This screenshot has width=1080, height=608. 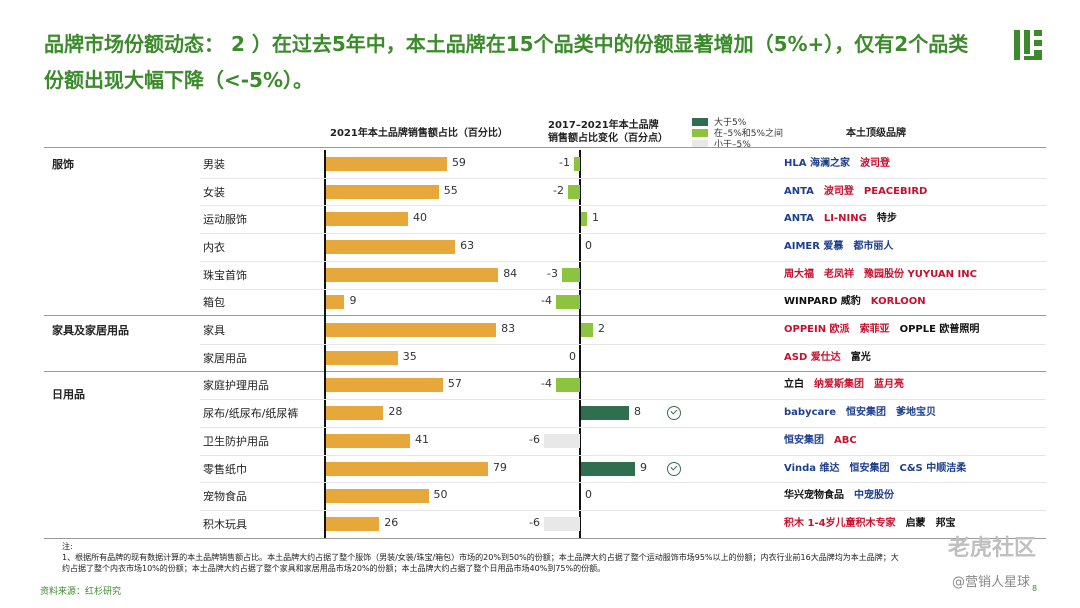 I want to click on chart-bottom-line, so click(x=545, y=538).